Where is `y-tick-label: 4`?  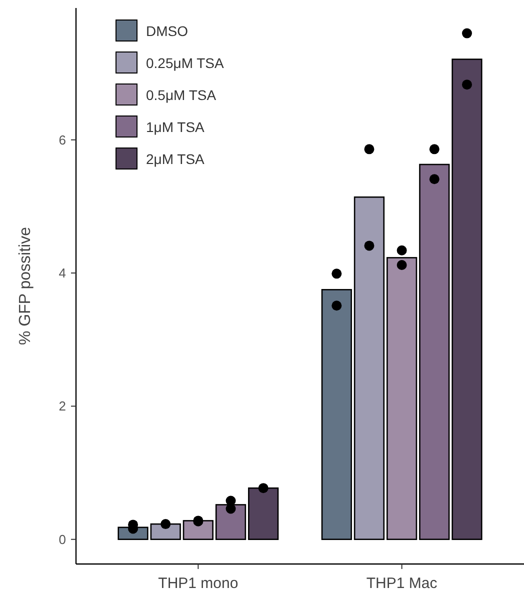 y-tick-label: 4 is located at coordinates (62, 273).